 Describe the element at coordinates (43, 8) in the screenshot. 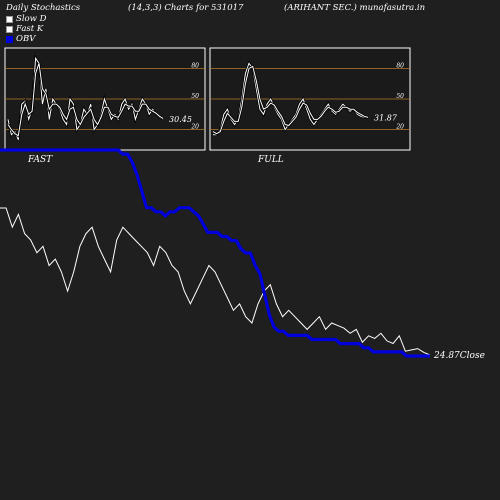

I see `header-title: Daily Stochastics` at that location.